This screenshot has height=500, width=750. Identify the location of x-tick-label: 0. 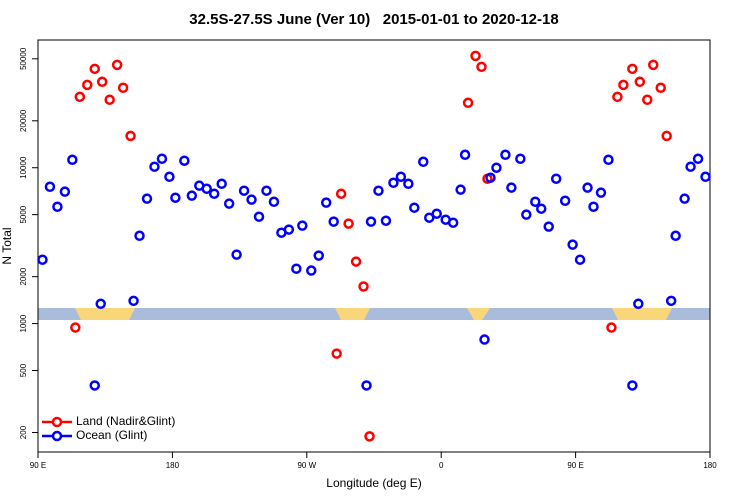
(441, 465).